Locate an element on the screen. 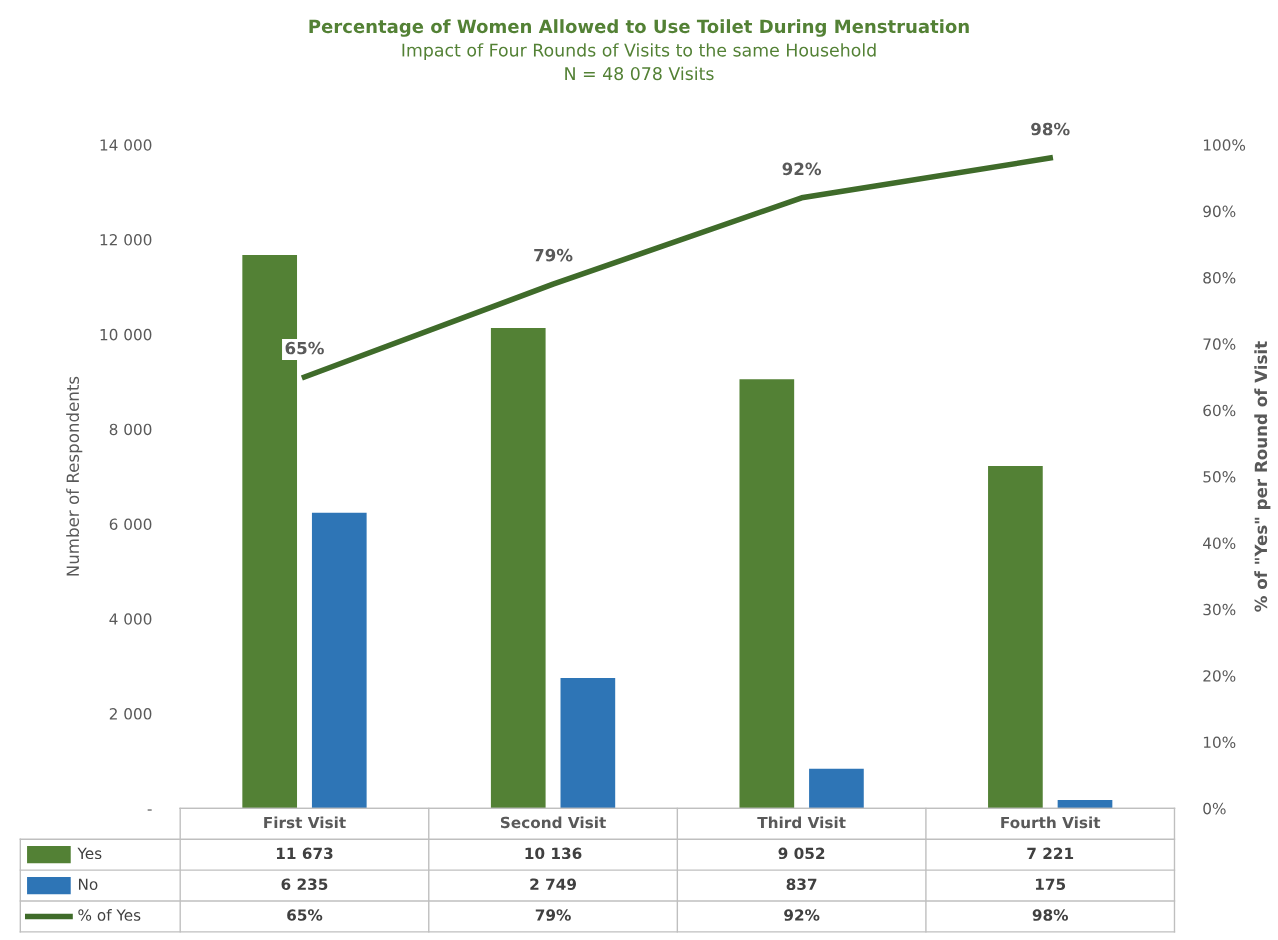  data-label: 92% is located at coordinates (802, 915).